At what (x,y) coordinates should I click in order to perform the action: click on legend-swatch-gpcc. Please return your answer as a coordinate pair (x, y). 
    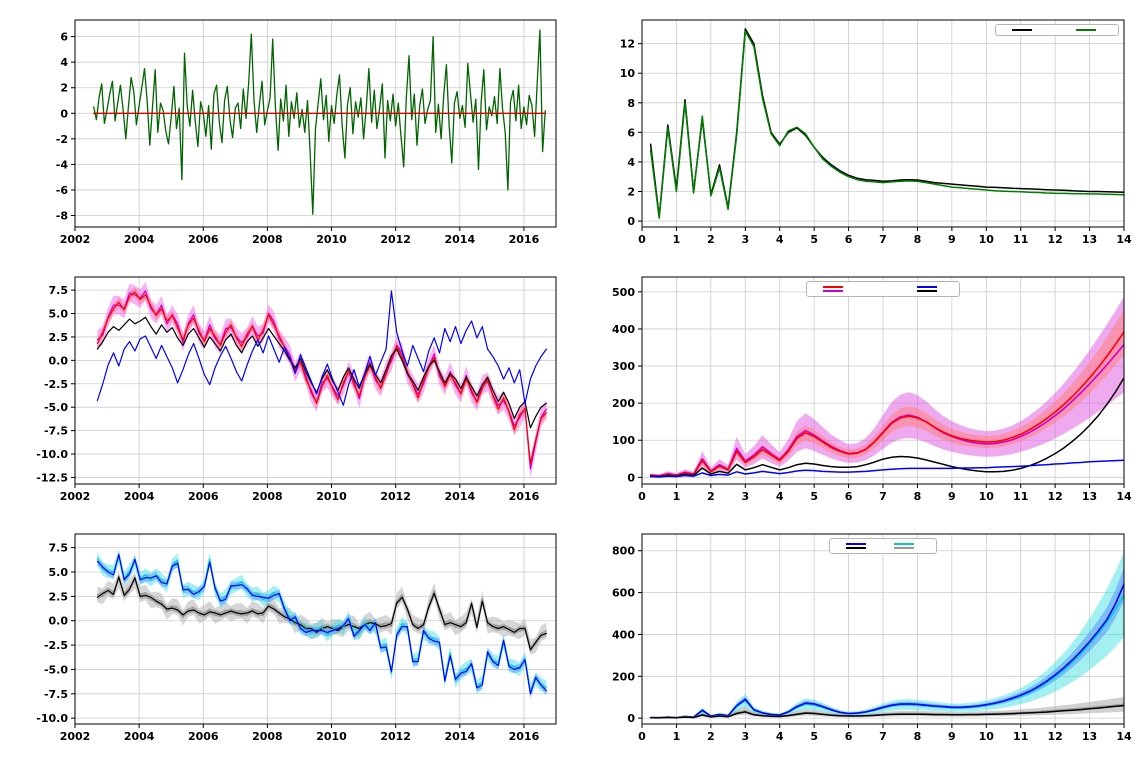
    Looking at the image, I should click on (1022, 30).